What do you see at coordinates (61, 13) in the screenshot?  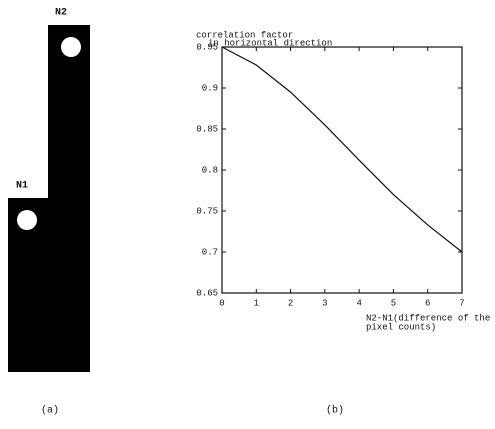 I see `n2-label: N2` at bounding box center [61, 13].